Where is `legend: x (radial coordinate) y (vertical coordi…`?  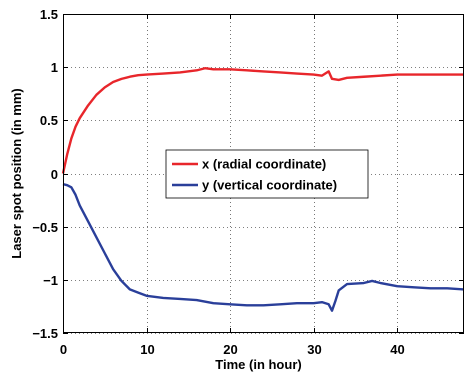
legend: x (radial coordinate) y (vertical coordi… is located at coordinates (267, 174).